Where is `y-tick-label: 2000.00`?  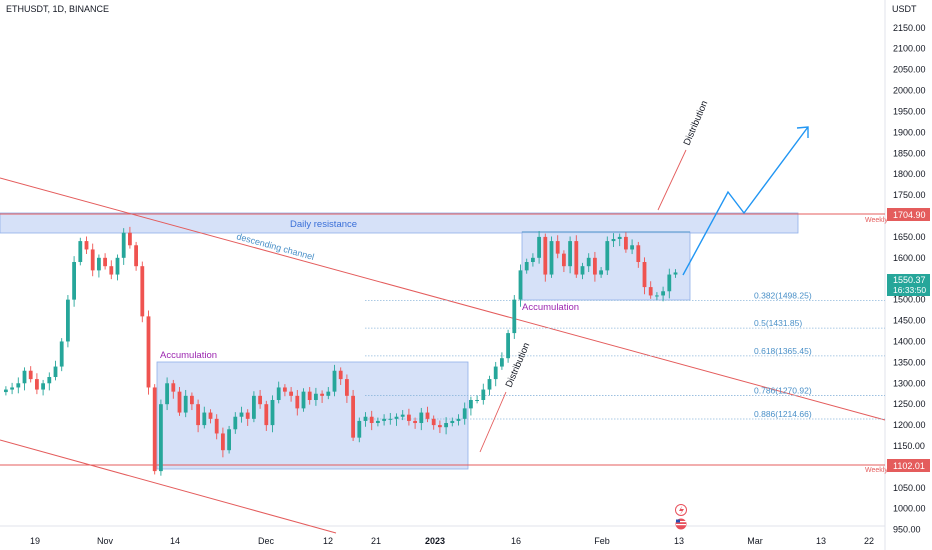
y-tick-label: 2000.00 is located at coordinates (909, 91).